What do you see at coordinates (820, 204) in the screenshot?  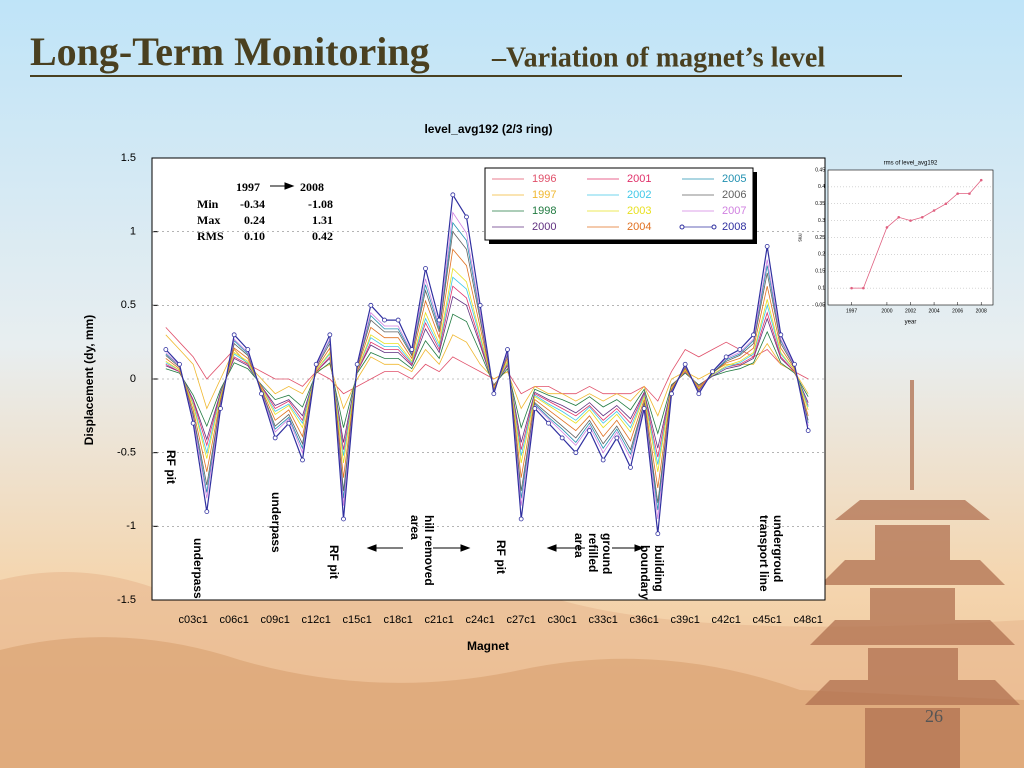 I see `inset-y-tick-label: 0.35` at bounding box center [820, 204].